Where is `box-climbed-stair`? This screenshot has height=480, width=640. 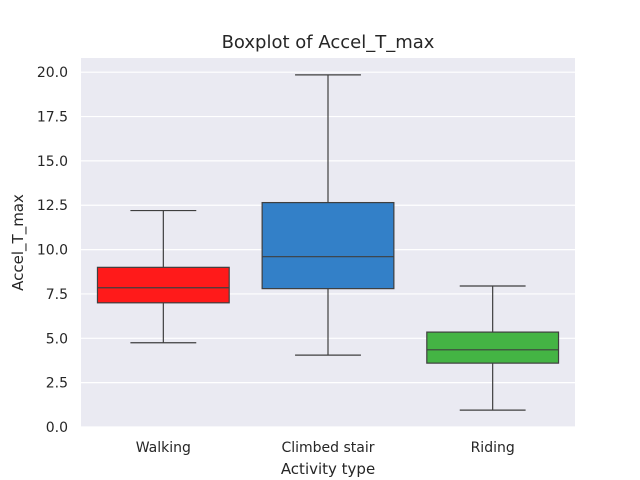 box-climbed-stair is located at coordinates (328, 215).